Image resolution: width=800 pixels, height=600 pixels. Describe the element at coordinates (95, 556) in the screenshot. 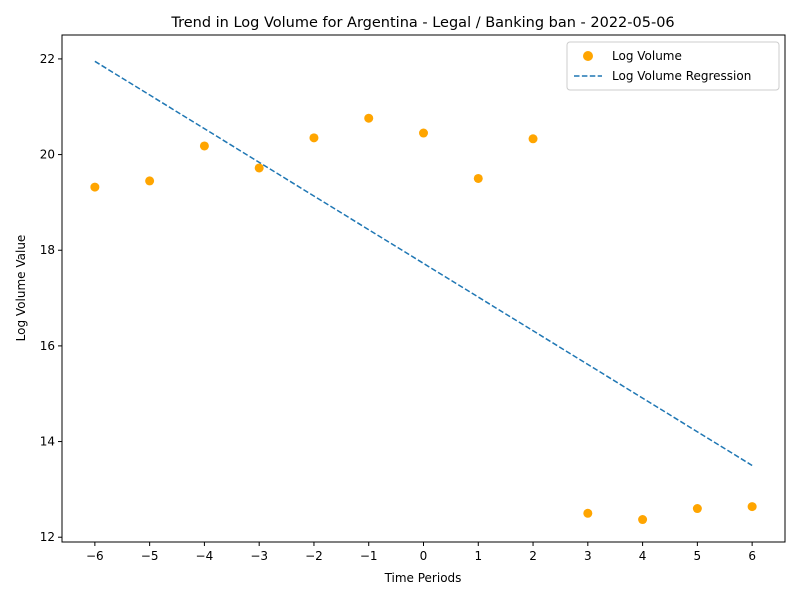

I see `x-tick-label: −6` at that location.